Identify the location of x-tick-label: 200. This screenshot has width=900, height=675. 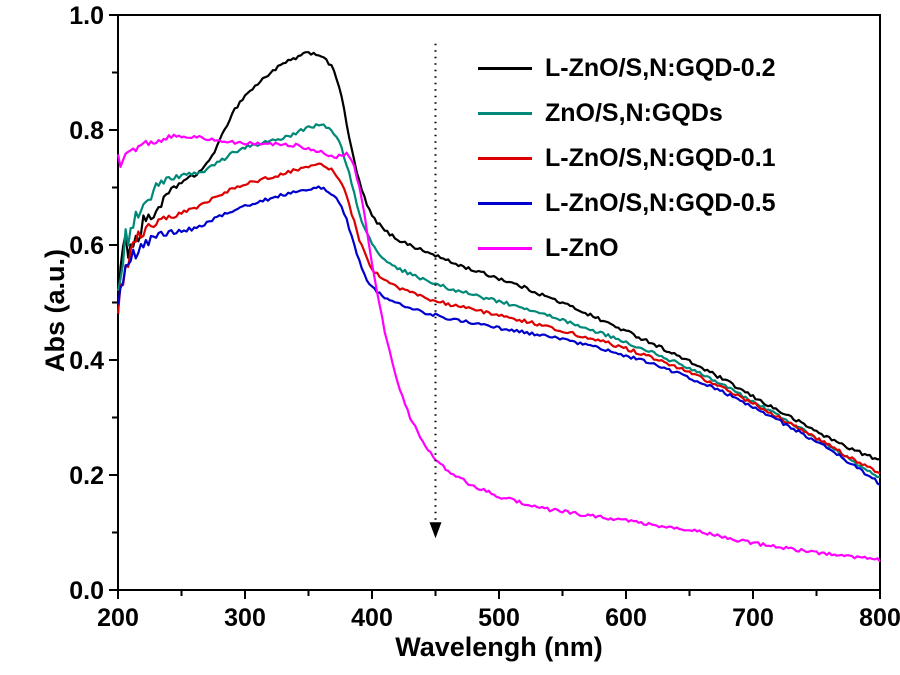
(118, 618).